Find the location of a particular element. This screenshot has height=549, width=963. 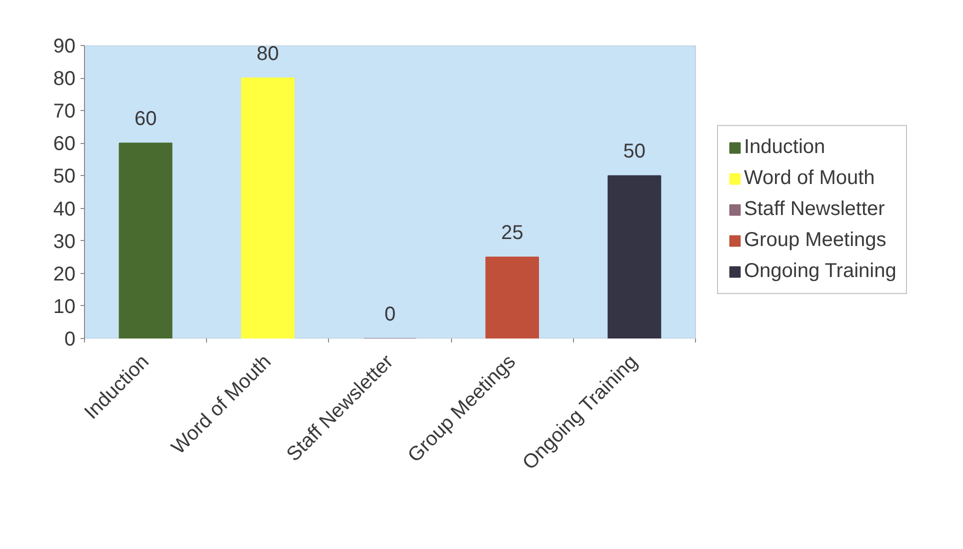

y-tick-label: 40 is located at coordinates (64, 209).